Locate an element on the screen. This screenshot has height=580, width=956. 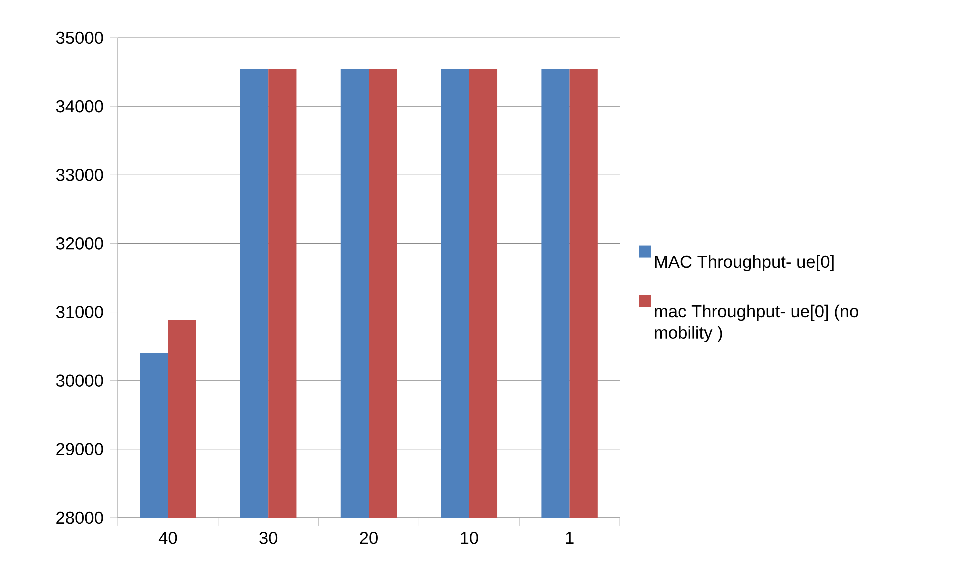
y-tick-label: 30000 is located at coordinates (80, 380).